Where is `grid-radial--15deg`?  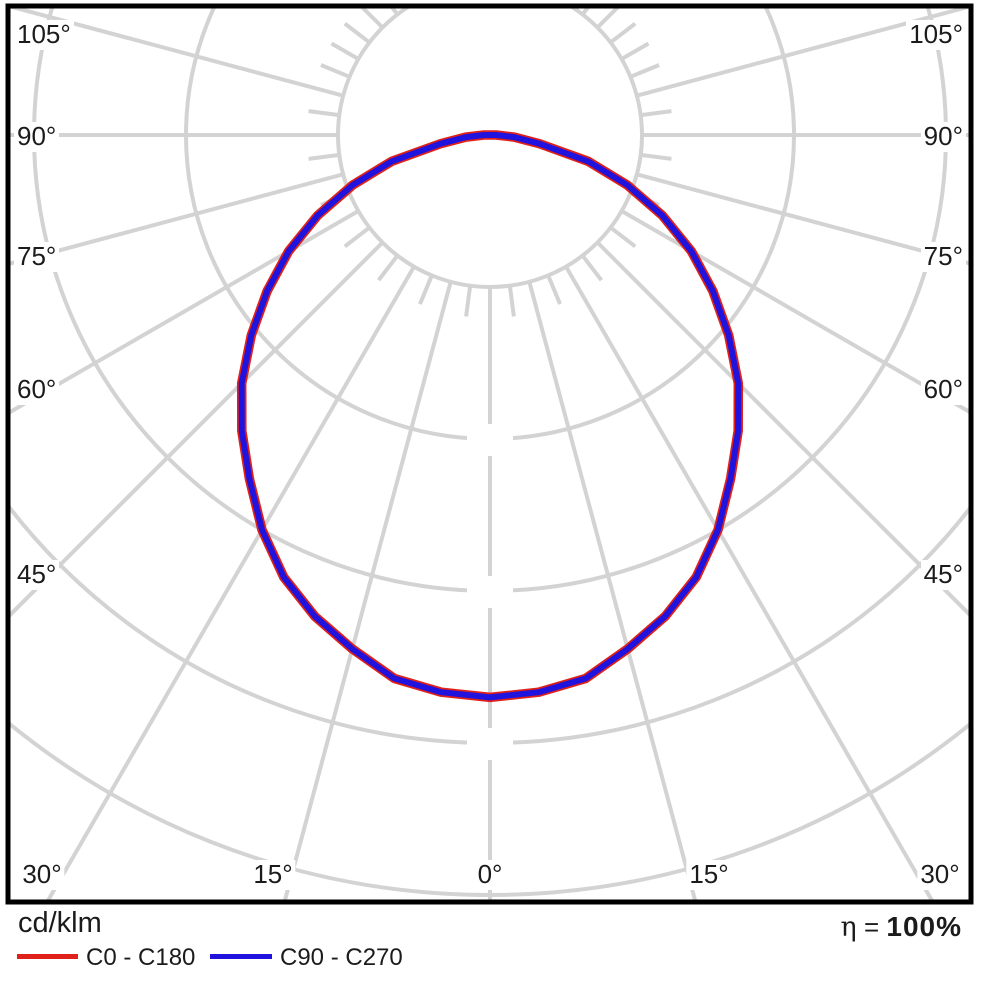 grid-radial--15deg is located at coordinates (368, 590).